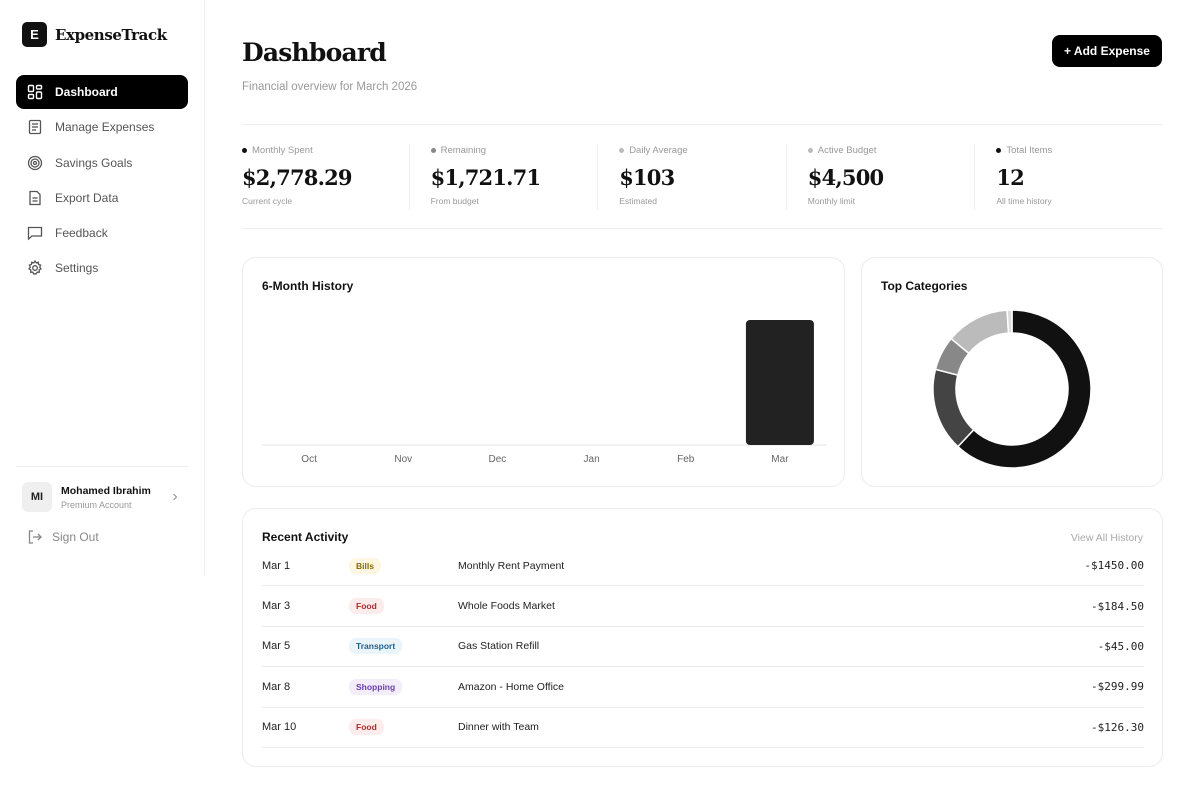 Image resolution: width=1200 pixels, height=801 pixels. I want to click on x-tick-label: Mar, so click(780, 459).